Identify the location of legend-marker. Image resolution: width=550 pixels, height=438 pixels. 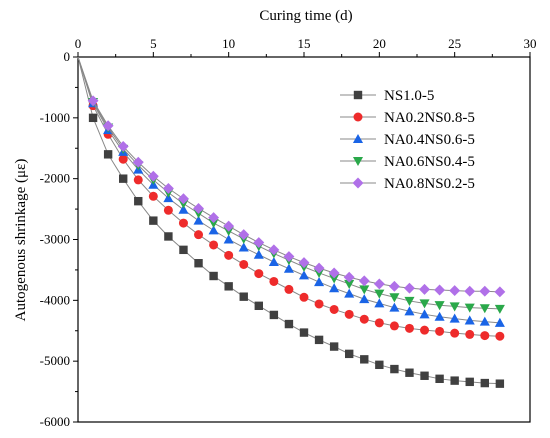
(358, 117).